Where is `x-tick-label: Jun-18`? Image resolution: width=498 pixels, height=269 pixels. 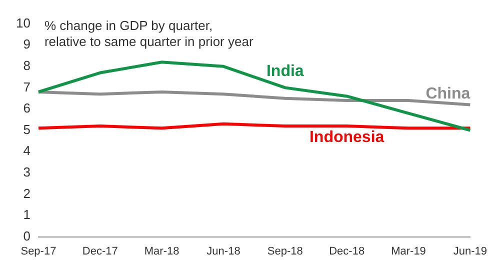
x-tick-label: Jun-18 is located at coordinates (223, 251).